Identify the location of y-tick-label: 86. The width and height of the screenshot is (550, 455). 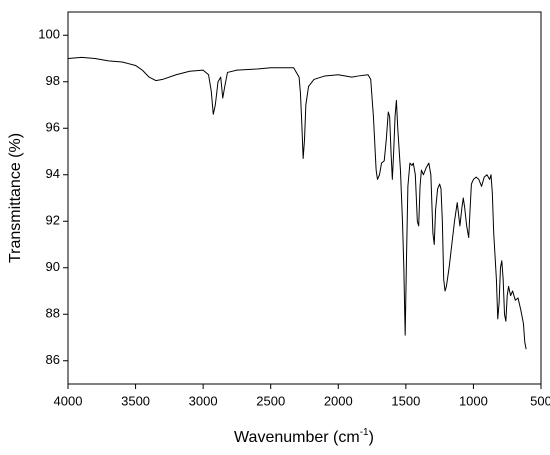
(53, 359).